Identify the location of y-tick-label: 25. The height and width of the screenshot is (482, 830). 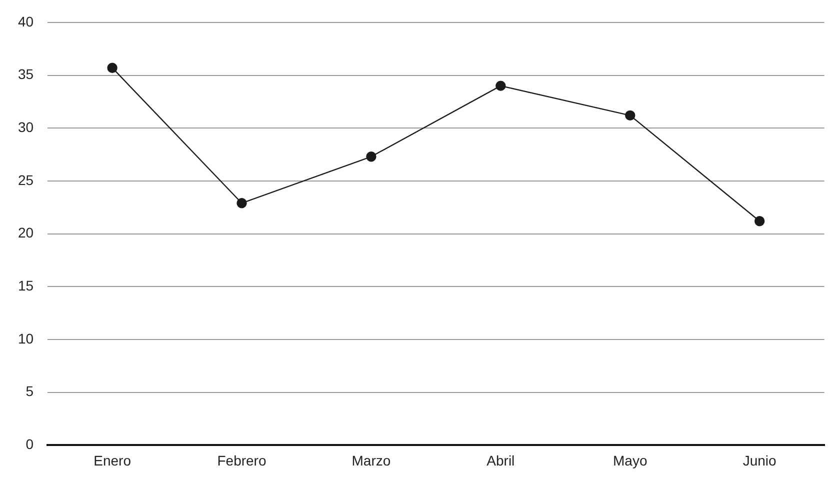
(26, 180).